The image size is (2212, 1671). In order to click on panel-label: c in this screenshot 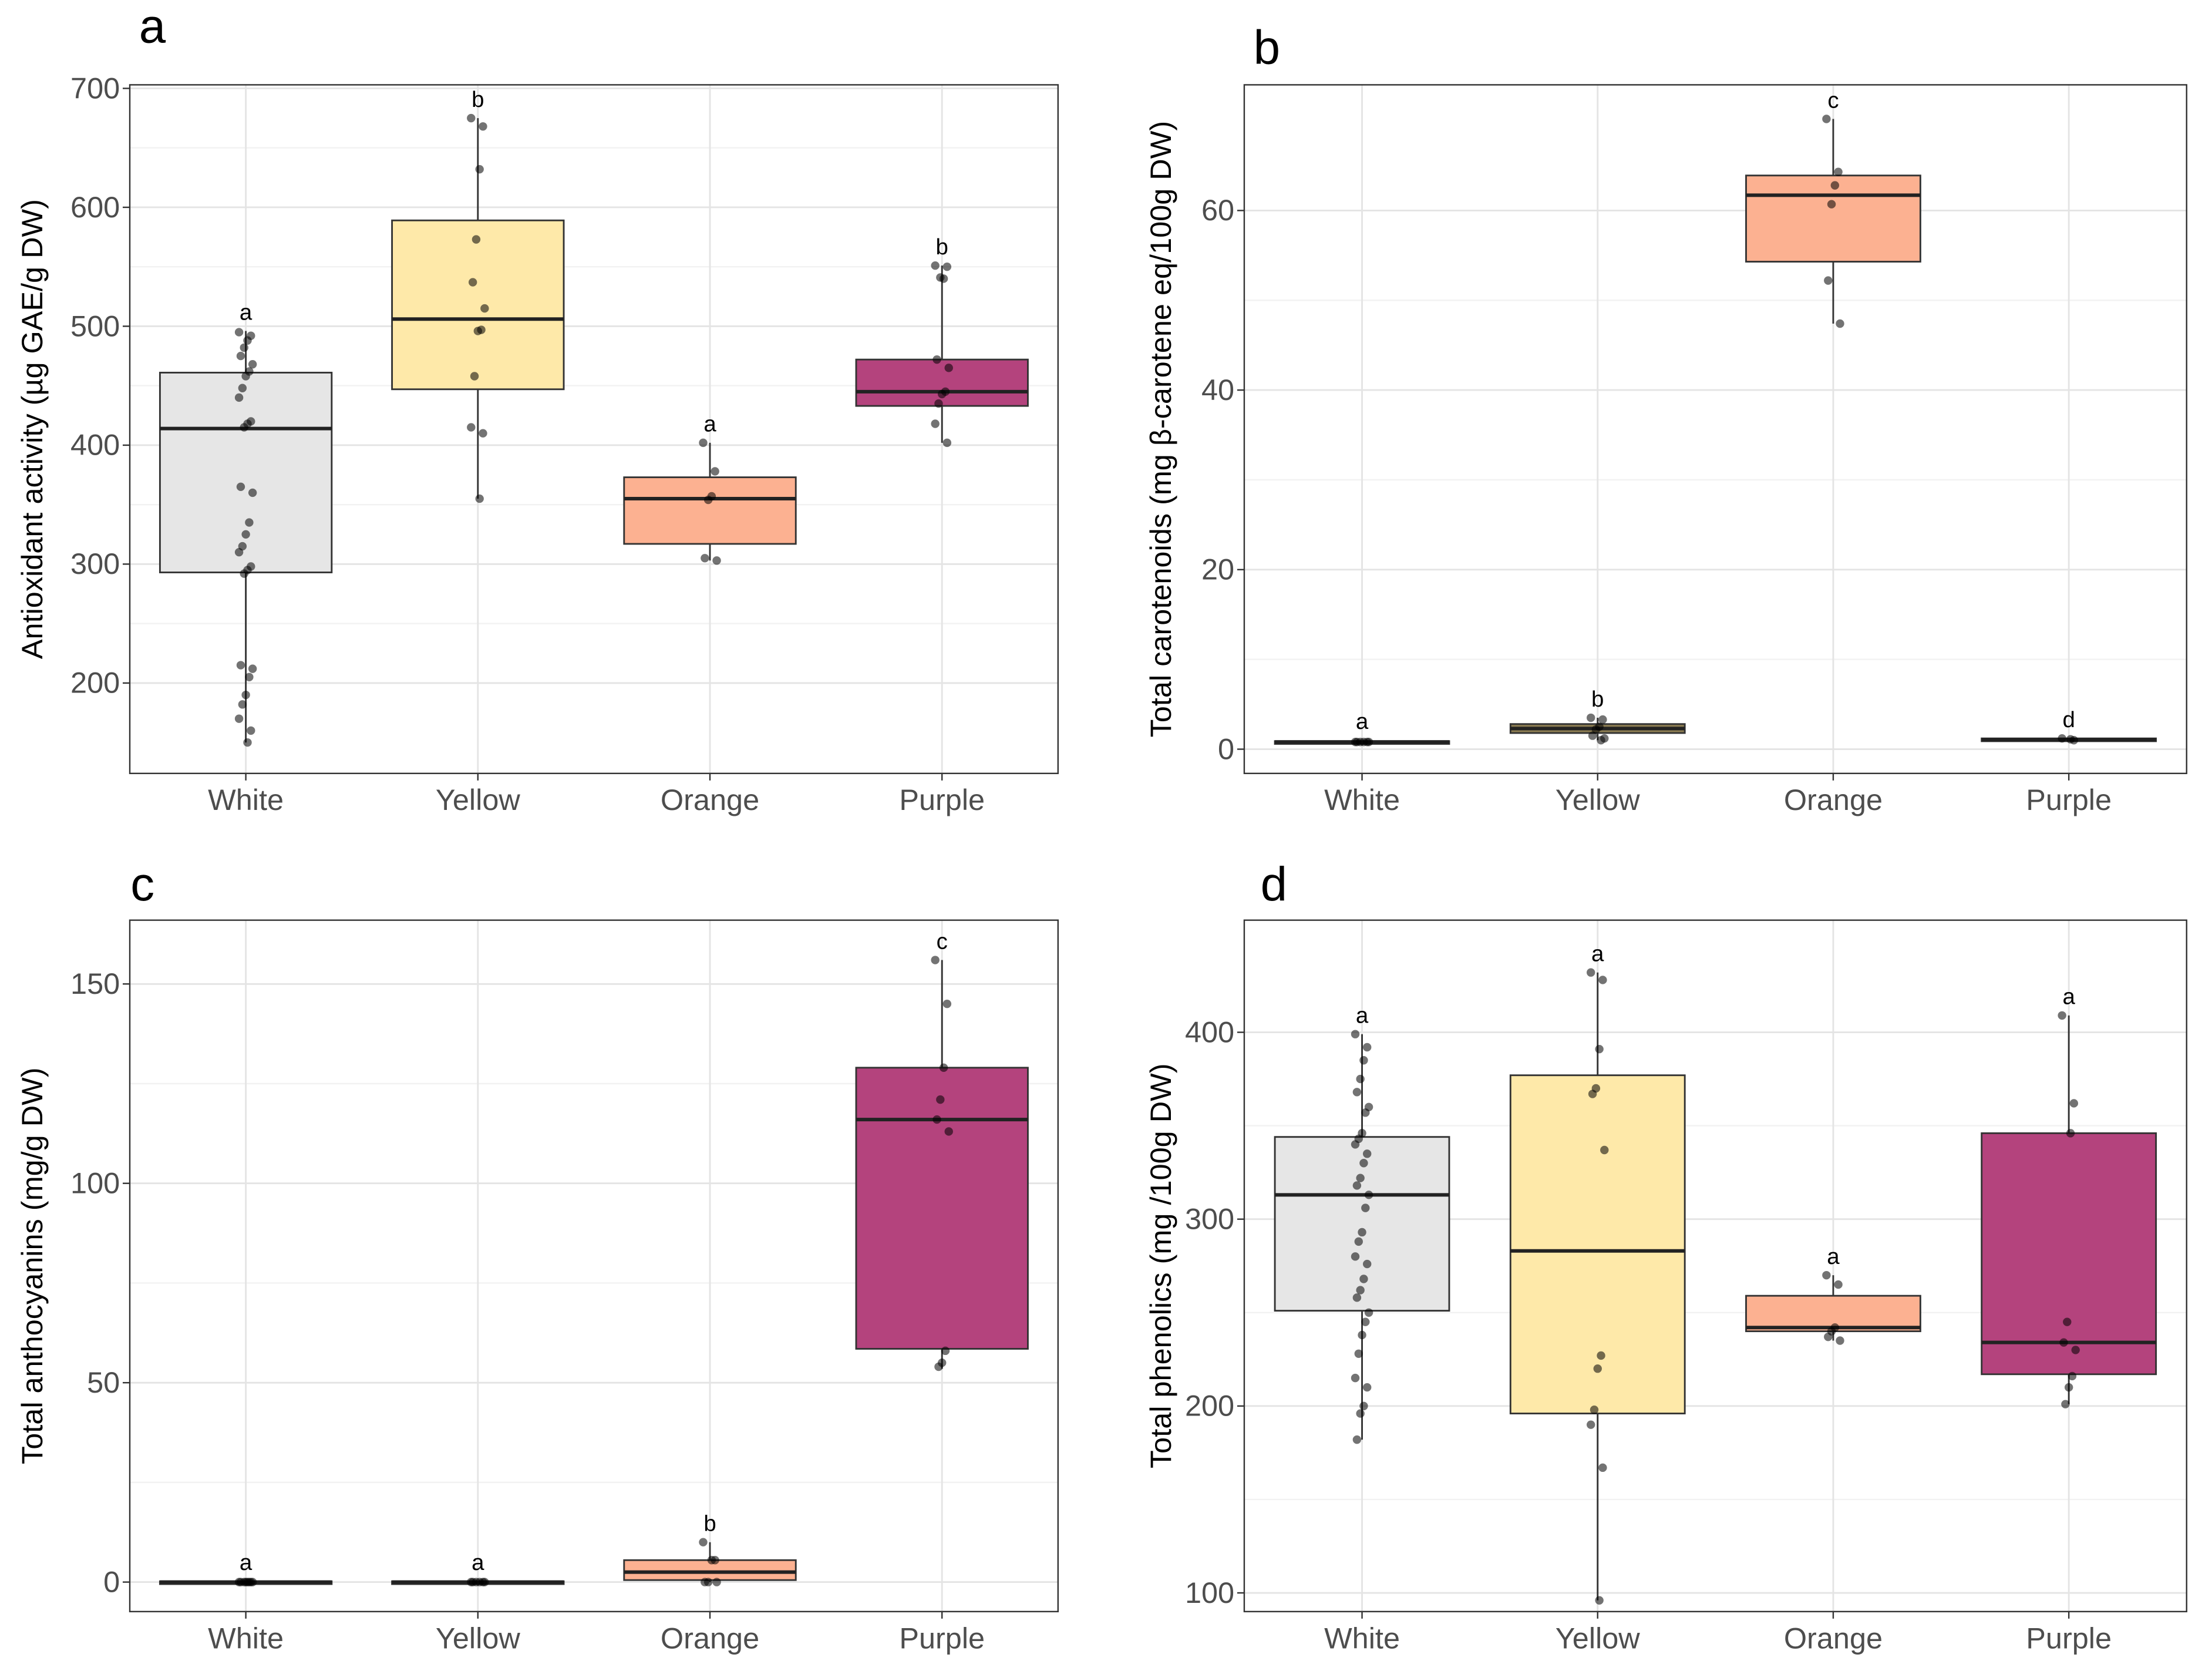, I will do `click(142, 884)`.